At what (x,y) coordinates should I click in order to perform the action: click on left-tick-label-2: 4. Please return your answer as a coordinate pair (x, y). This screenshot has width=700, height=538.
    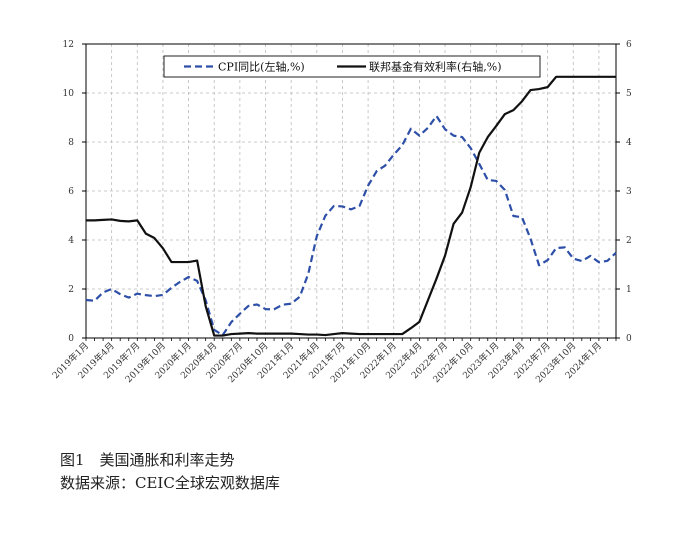
    Looking at the image, I should click on (71, 241).